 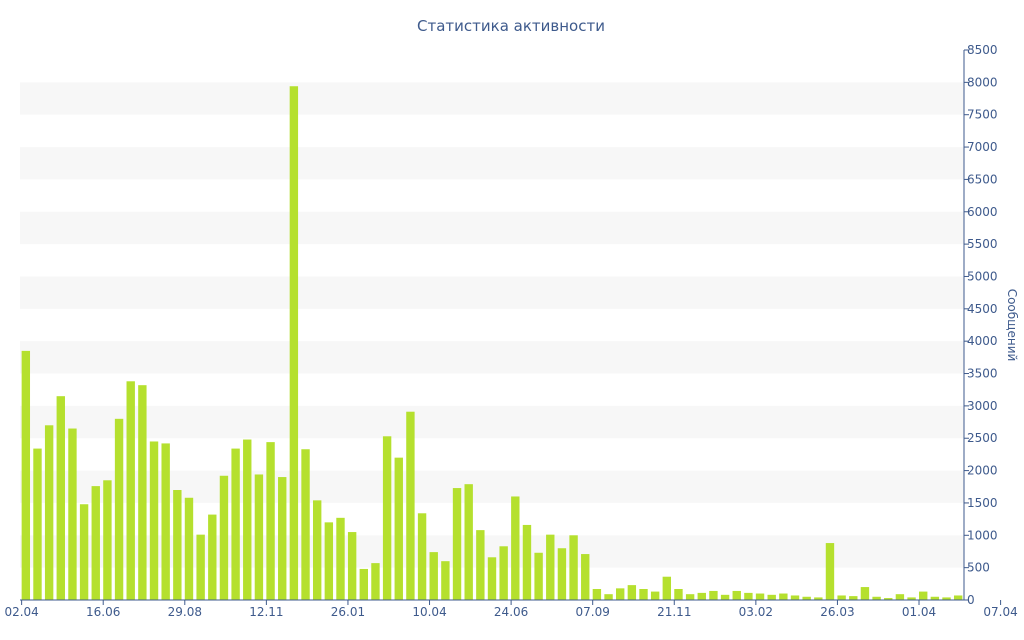 I want to click on y-tick-label: 1500, so click(x=982, y=503).